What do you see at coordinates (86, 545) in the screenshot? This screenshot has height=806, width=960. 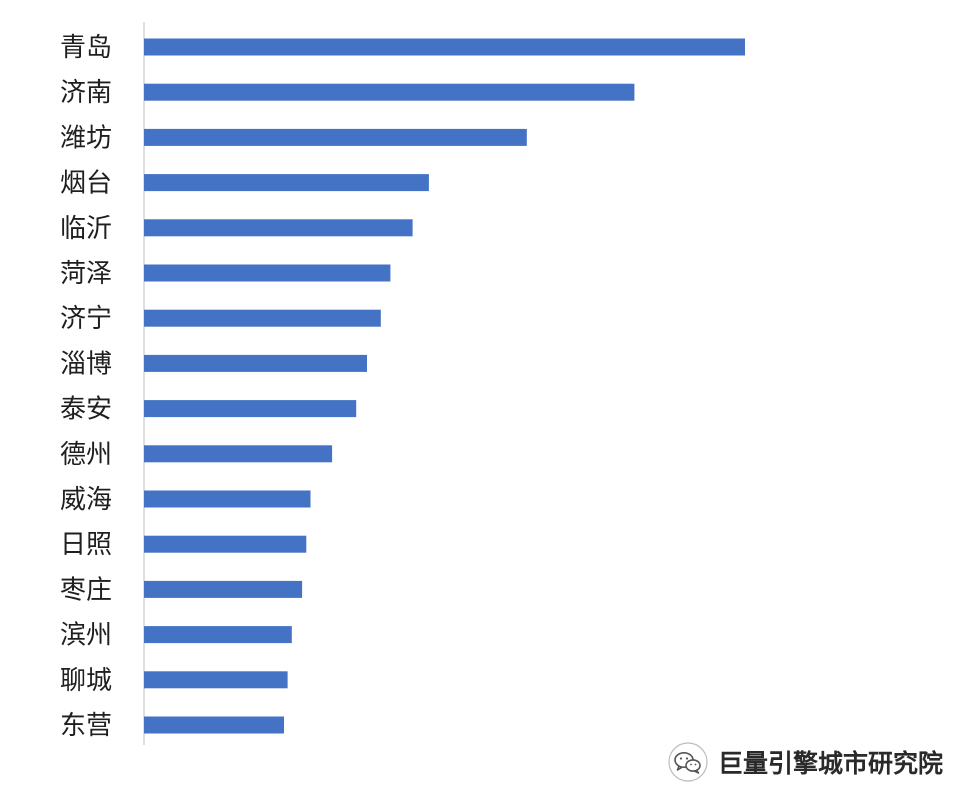 I see `category-label-11: 日照` at bounding box center [86, 545].